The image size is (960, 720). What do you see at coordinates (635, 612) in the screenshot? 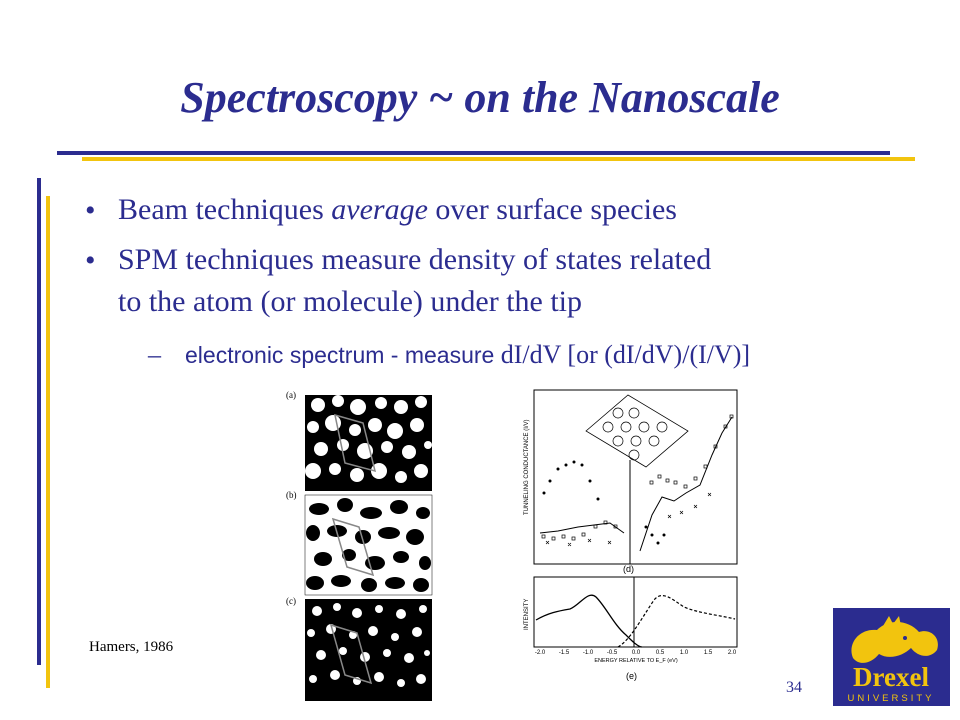
I see `panel-e-frame` at bounding box center [635, 612].